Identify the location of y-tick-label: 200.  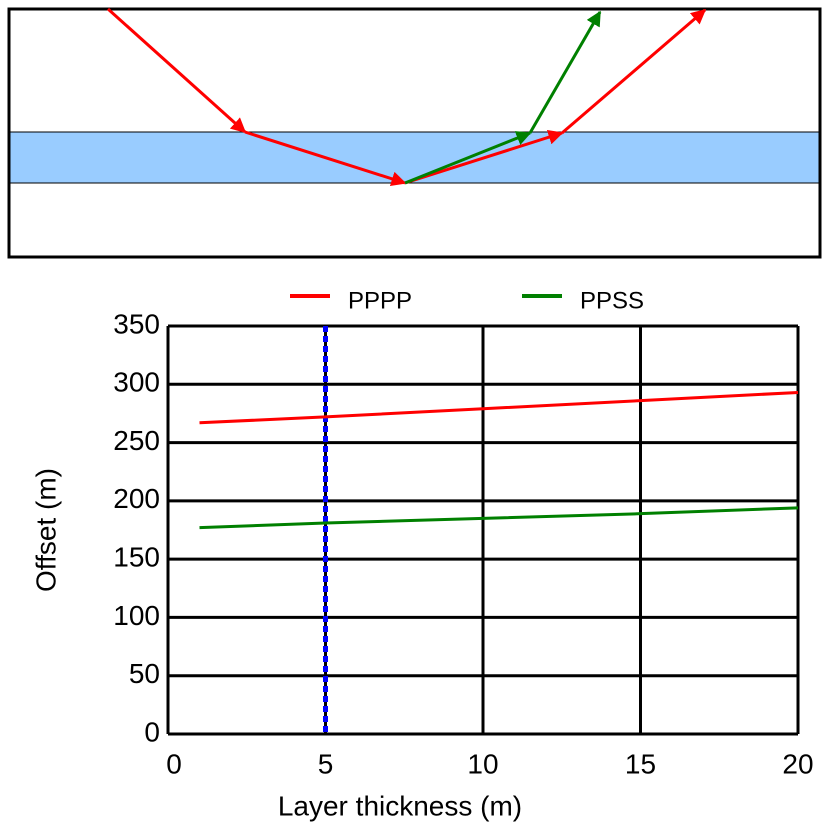
(136, 498).